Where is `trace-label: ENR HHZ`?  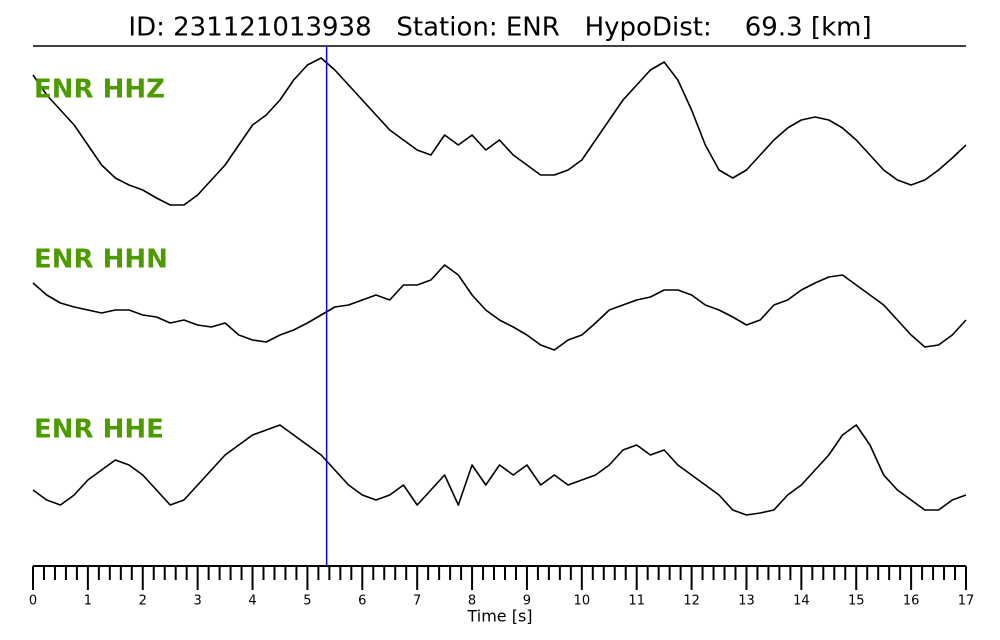
trace-label: ENR HHZ is located at coordinates (99, 90).